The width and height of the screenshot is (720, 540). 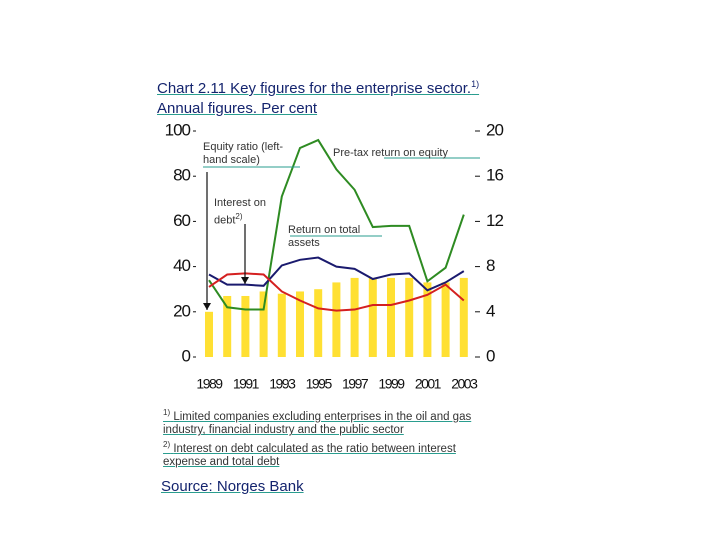 I want to click on y2-tick-label: 16, so click(x=494, y=175).